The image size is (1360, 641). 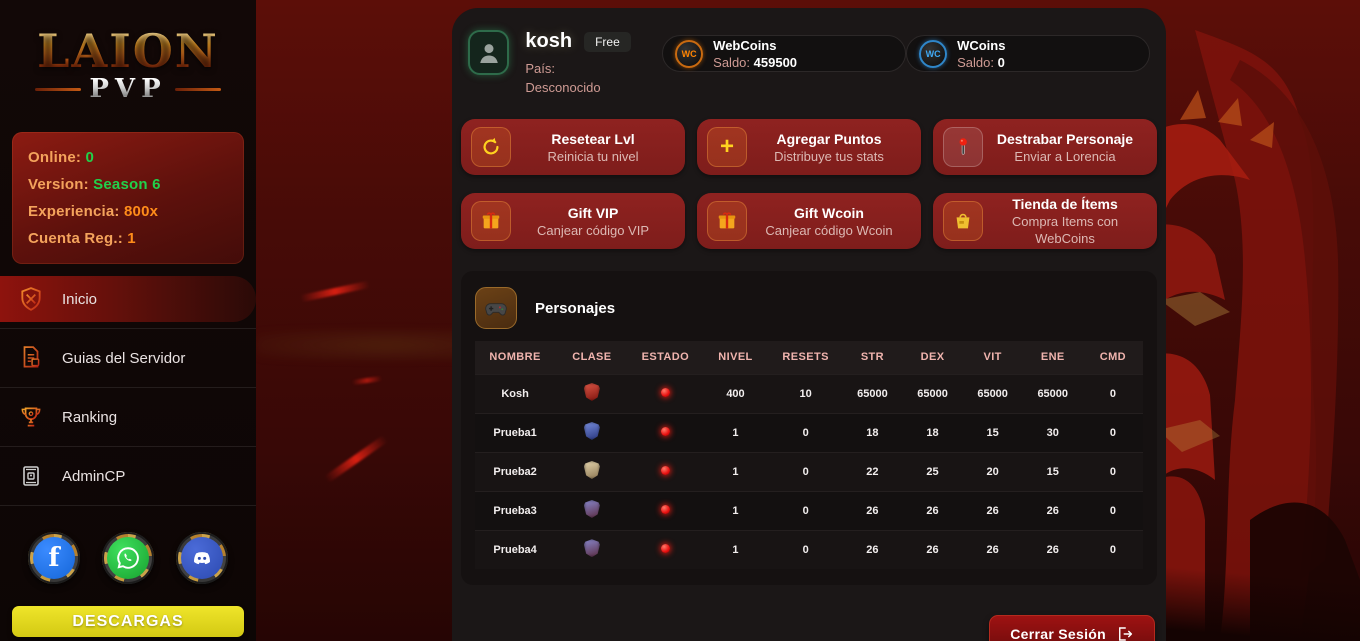 What do you see at coordinates (563, 87) in the screenshot?
I see `country-value: Desconocido` at bounding box center [563, 87].